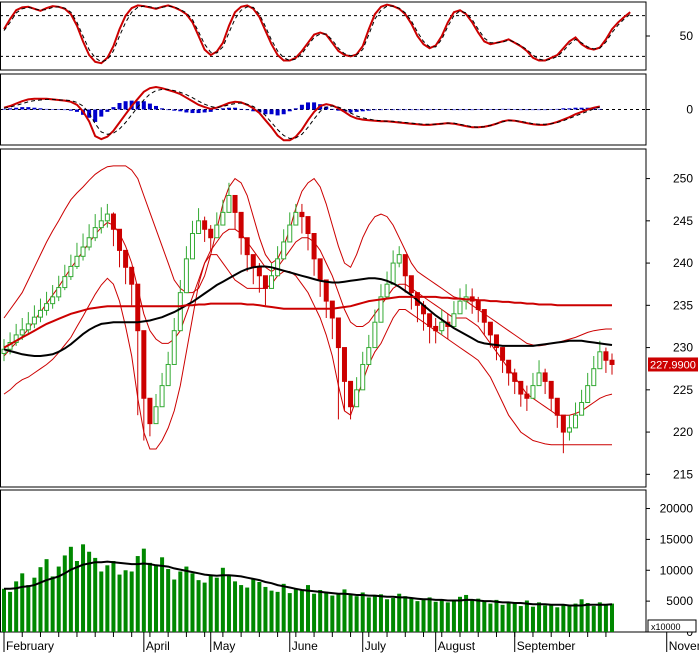 The width and height of the screenshot is (699, 659). I want to click on y-tick-label: 20000, so click(677, 509).